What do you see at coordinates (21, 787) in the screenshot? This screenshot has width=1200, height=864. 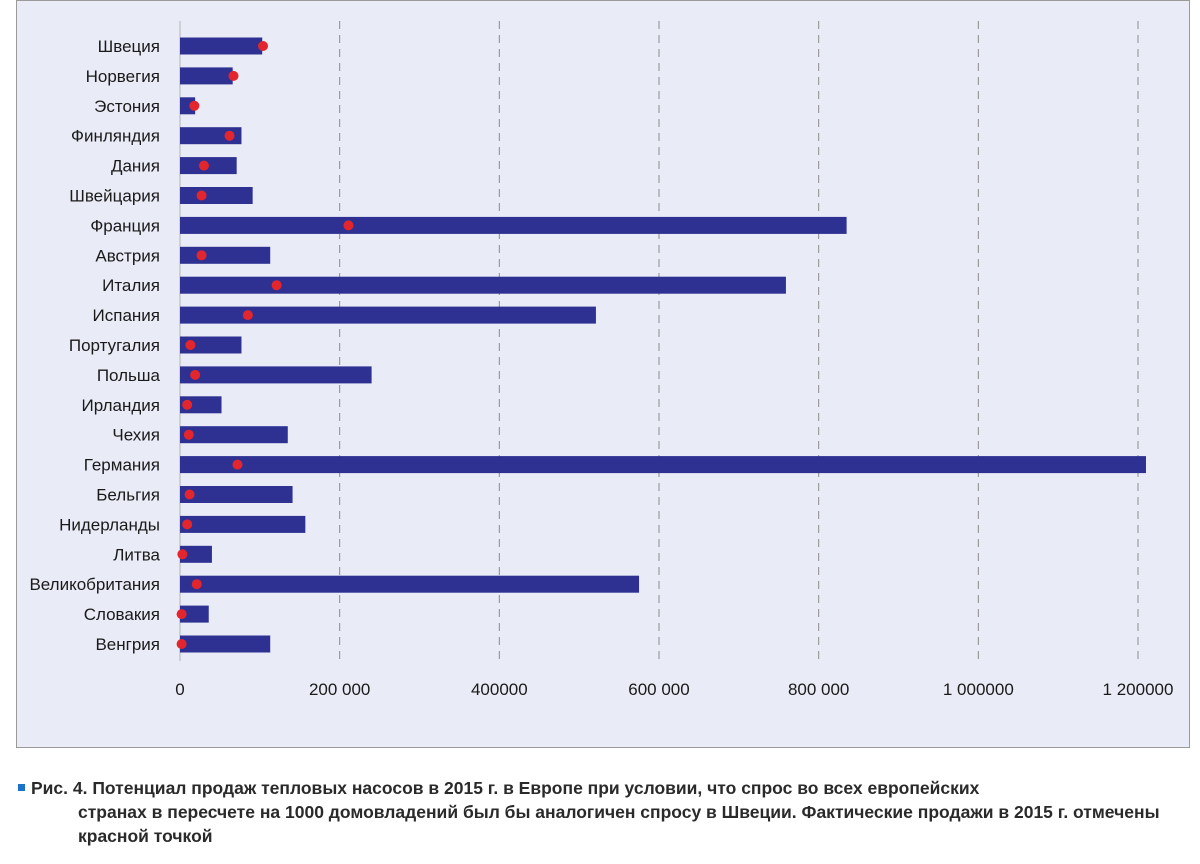 I see `caption-bullet-icon` at bounding box center [21, 787].